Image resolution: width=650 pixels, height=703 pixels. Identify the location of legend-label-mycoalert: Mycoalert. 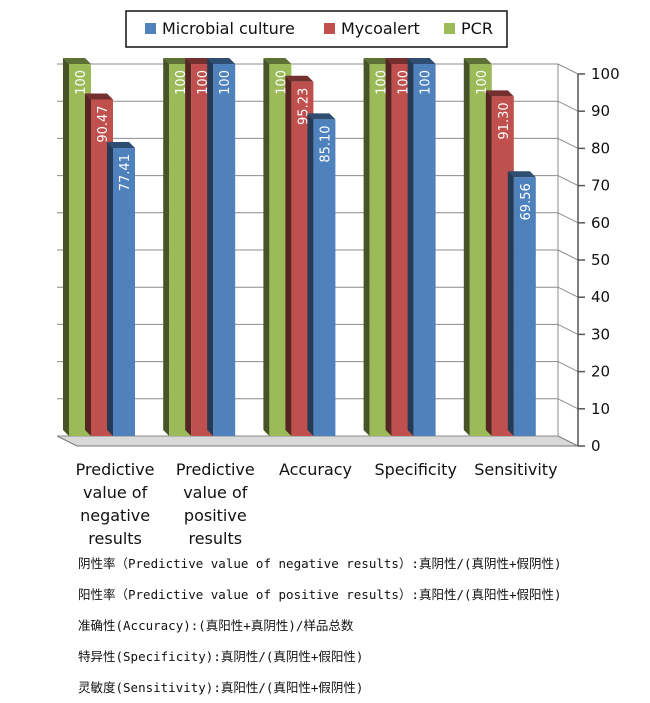
(380, 28).